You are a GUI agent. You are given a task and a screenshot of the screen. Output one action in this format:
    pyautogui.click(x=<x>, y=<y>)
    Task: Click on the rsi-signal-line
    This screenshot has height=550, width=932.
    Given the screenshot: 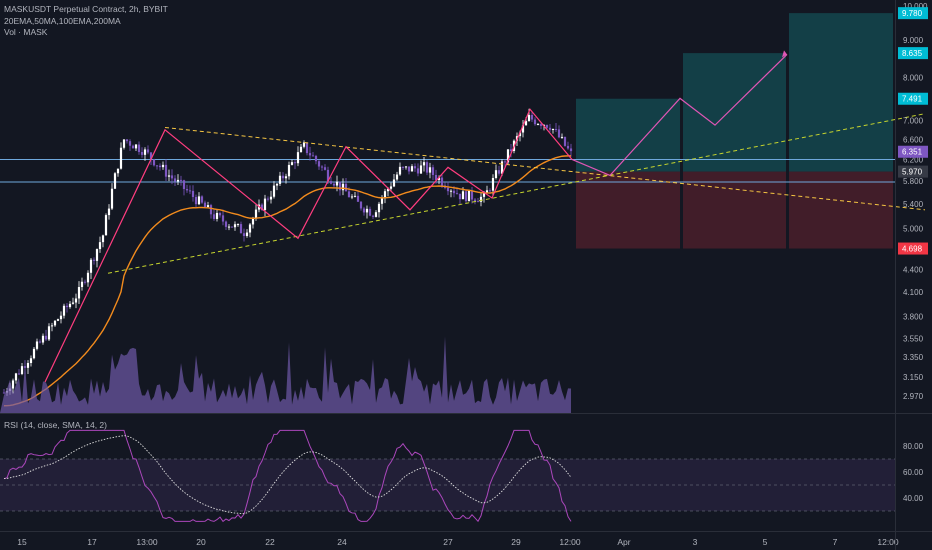 What is the action you would take?
    pyautogui.click(x=287, y=475)
    